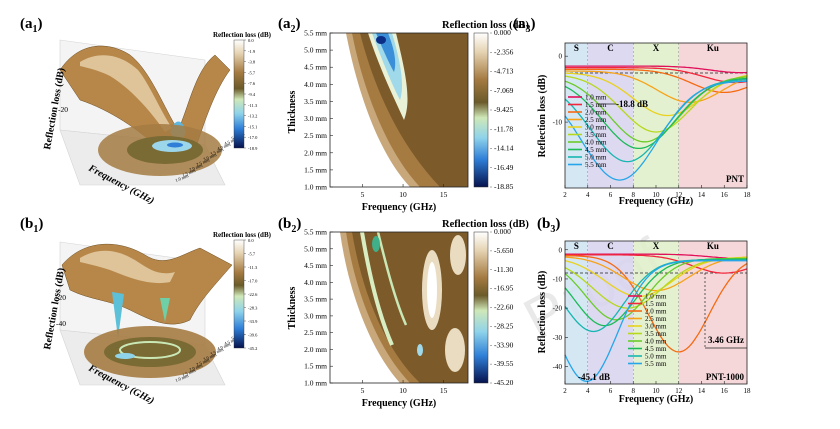 The height and width of the screenshot is (429, 840). I want to click on a2-x-label: Frequency (GHz), so click(399, 207).